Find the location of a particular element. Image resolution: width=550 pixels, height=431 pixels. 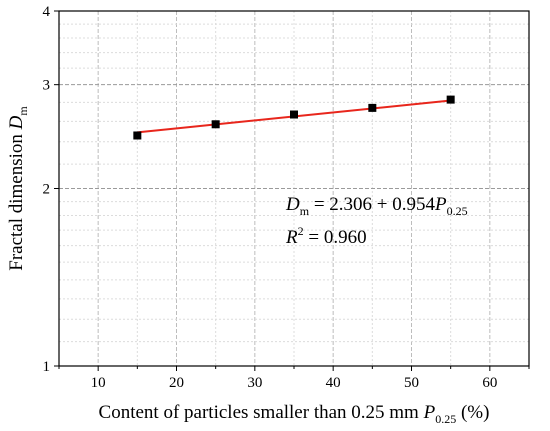

x-tick-label: 10 is located at coordinates (98, 383).